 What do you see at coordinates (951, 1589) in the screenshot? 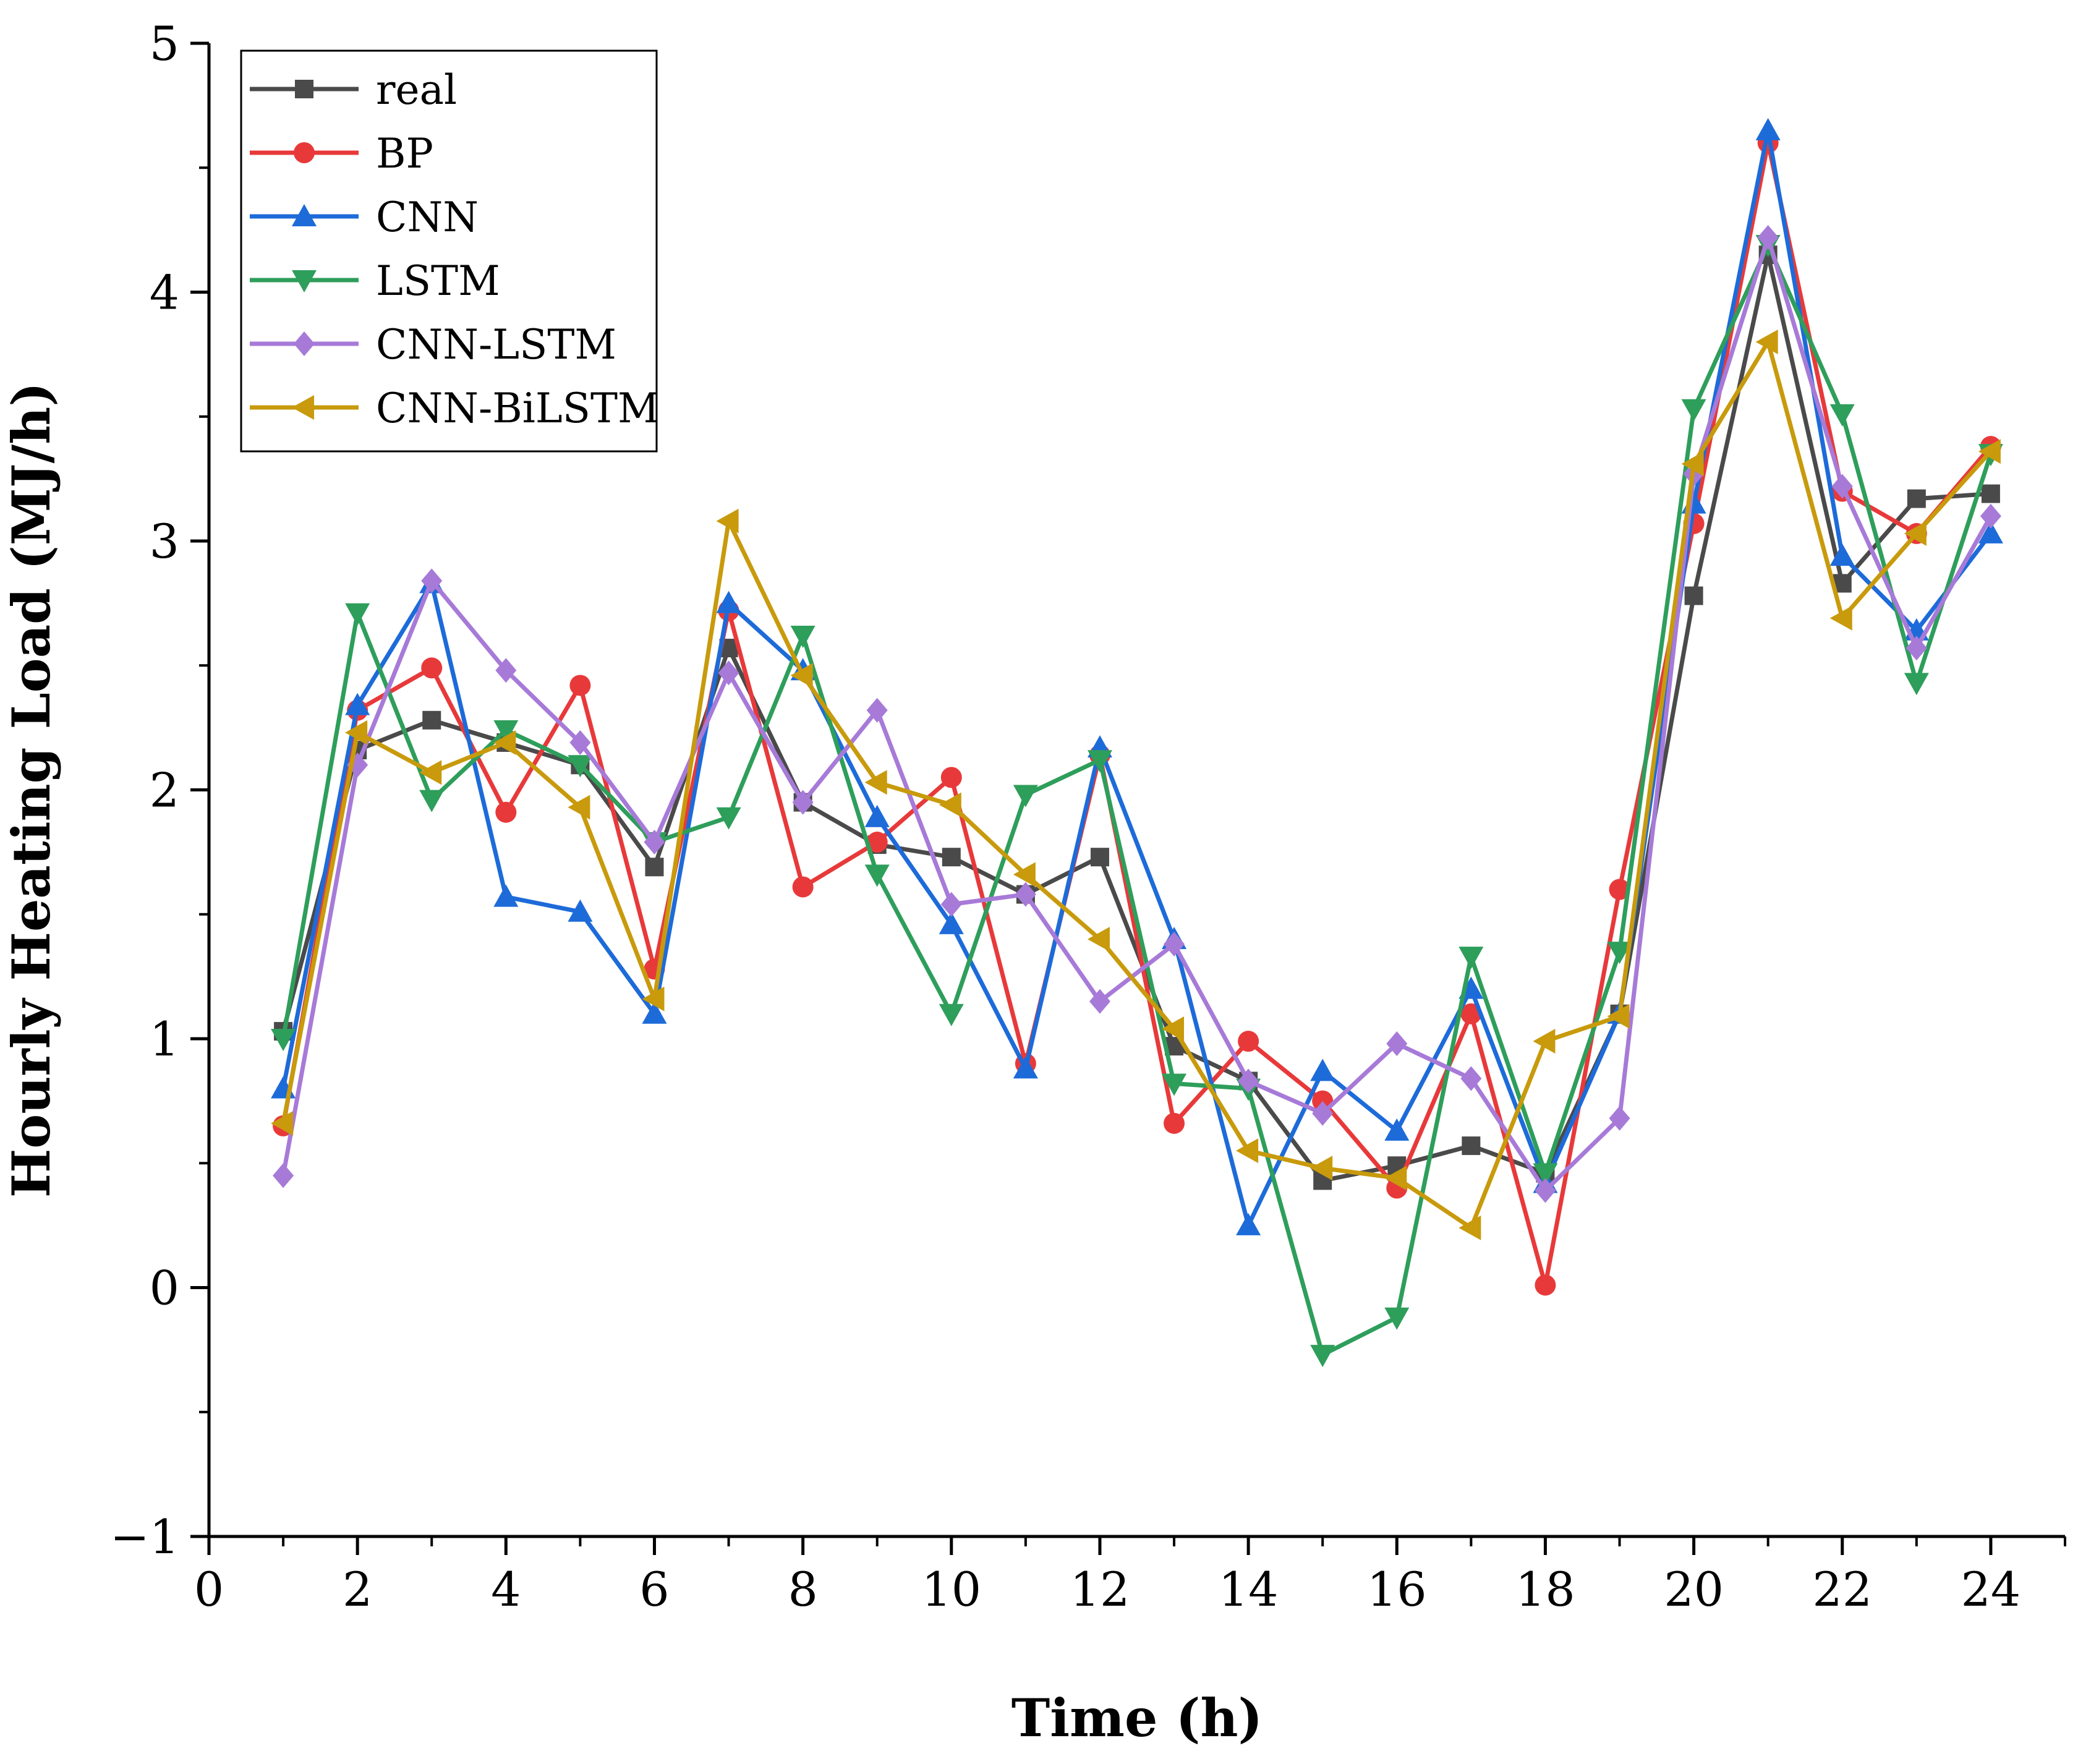
I see `x-tick-label: 10` at bounding box center [951, 1589].